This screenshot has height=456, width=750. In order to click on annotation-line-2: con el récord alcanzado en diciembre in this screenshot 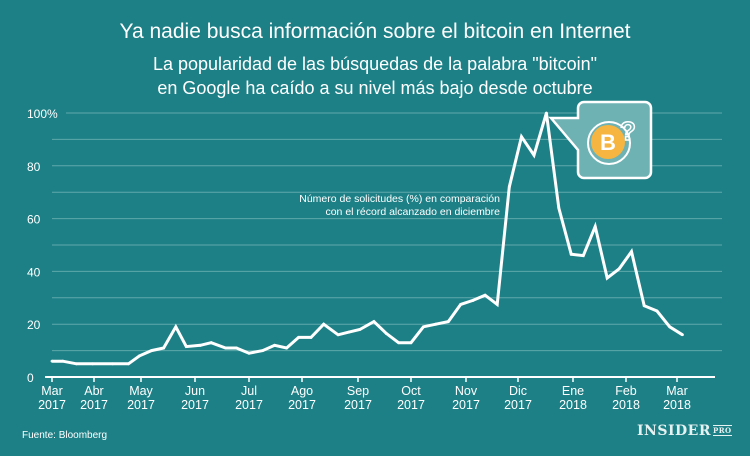, I will do `click(412, 212)`.